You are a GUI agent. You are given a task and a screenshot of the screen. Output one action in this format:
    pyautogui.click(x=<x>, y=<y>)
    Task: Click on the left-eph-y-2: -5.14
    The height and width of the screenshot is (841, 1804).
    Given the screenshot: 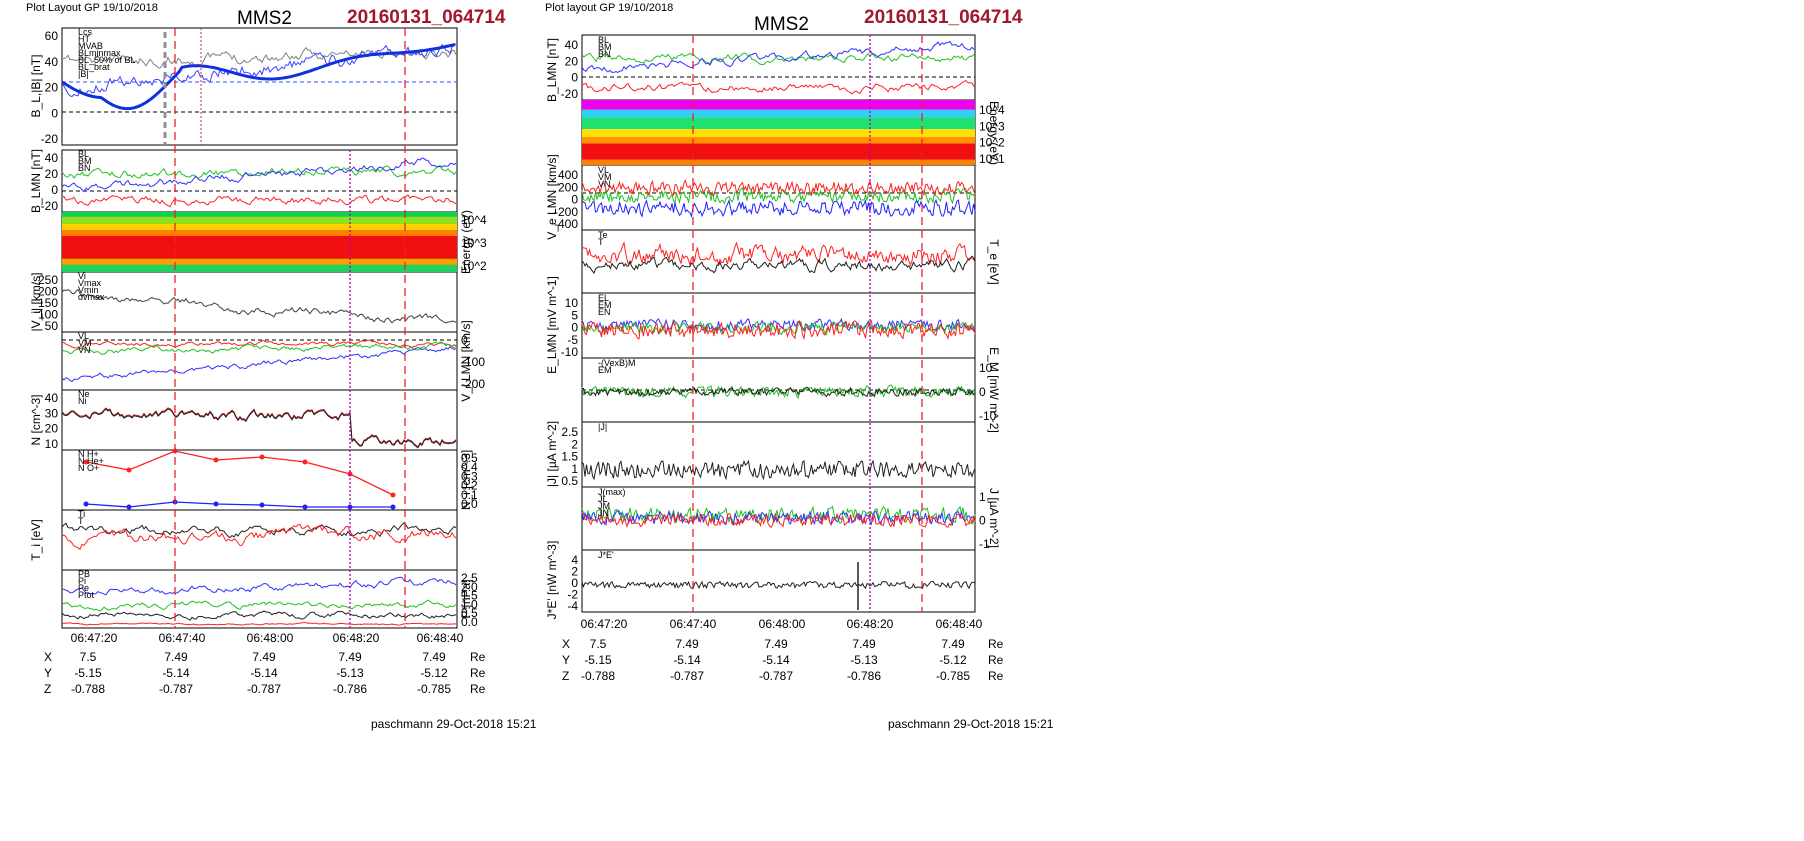 What is the action you would take?
    pyautogui.click(x=264, y=673)
    